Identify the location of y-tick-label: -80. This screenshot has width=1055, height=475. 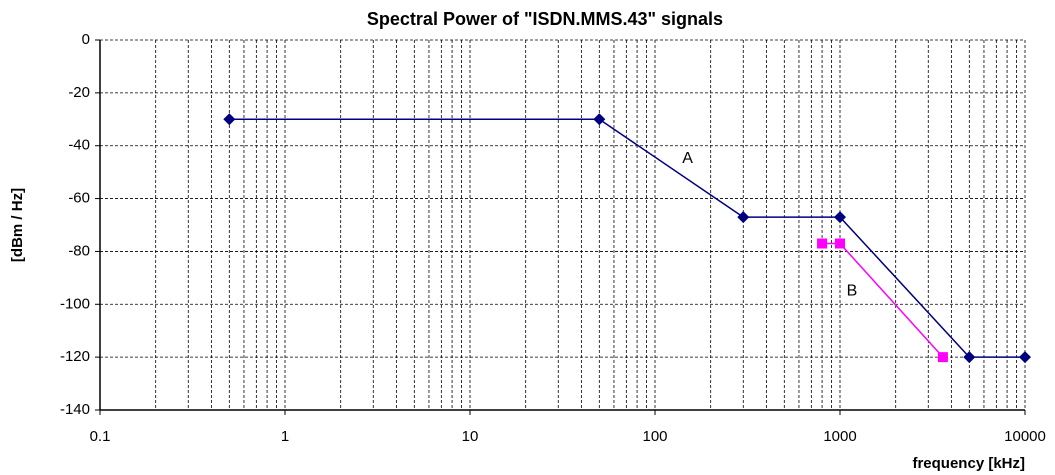
(79, 250).